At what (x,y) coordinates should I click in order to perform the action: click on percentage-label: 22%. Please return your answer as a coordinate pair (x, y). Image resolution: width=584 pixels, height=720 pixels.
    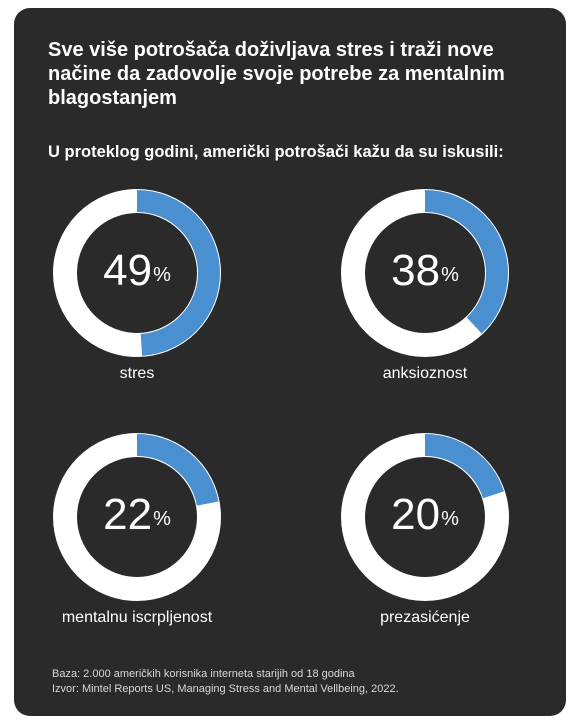
    Looking at the image, I should click on (137, 515).